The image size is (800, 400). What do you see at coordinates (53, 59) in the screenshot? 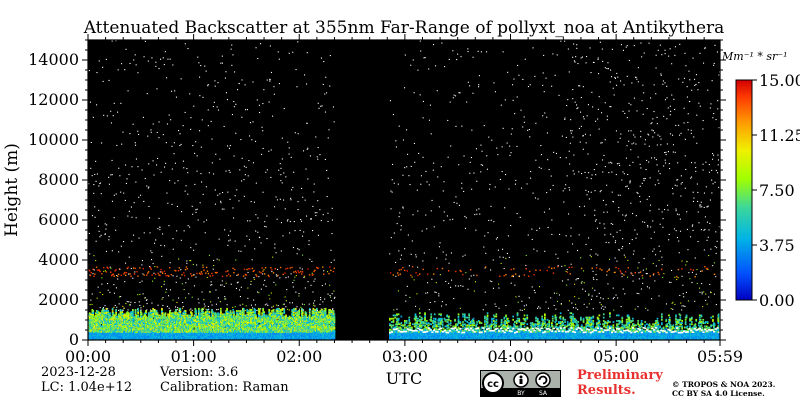
I see `y-tick-label: 14000` at bounding box center [53, 59].